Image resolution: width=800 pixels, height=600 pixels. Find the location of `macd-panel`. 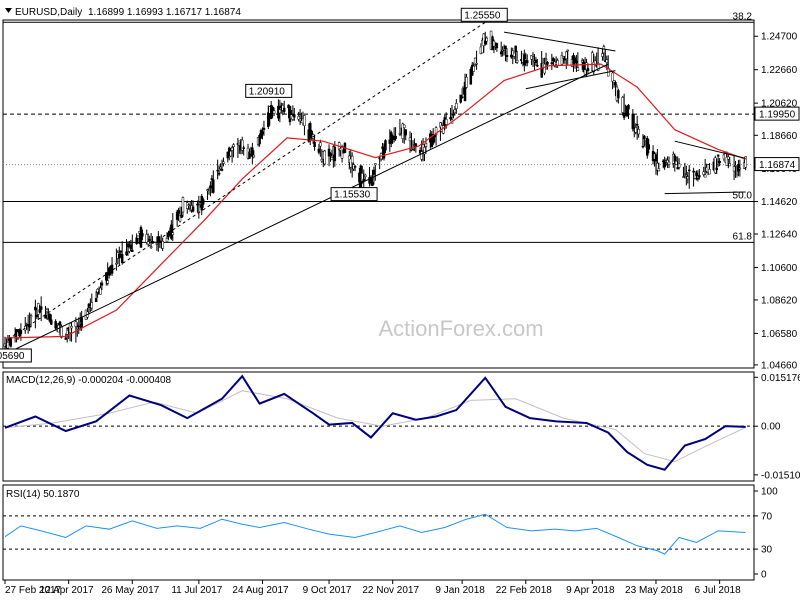

macd-panel is located at coordinates (375, 422).